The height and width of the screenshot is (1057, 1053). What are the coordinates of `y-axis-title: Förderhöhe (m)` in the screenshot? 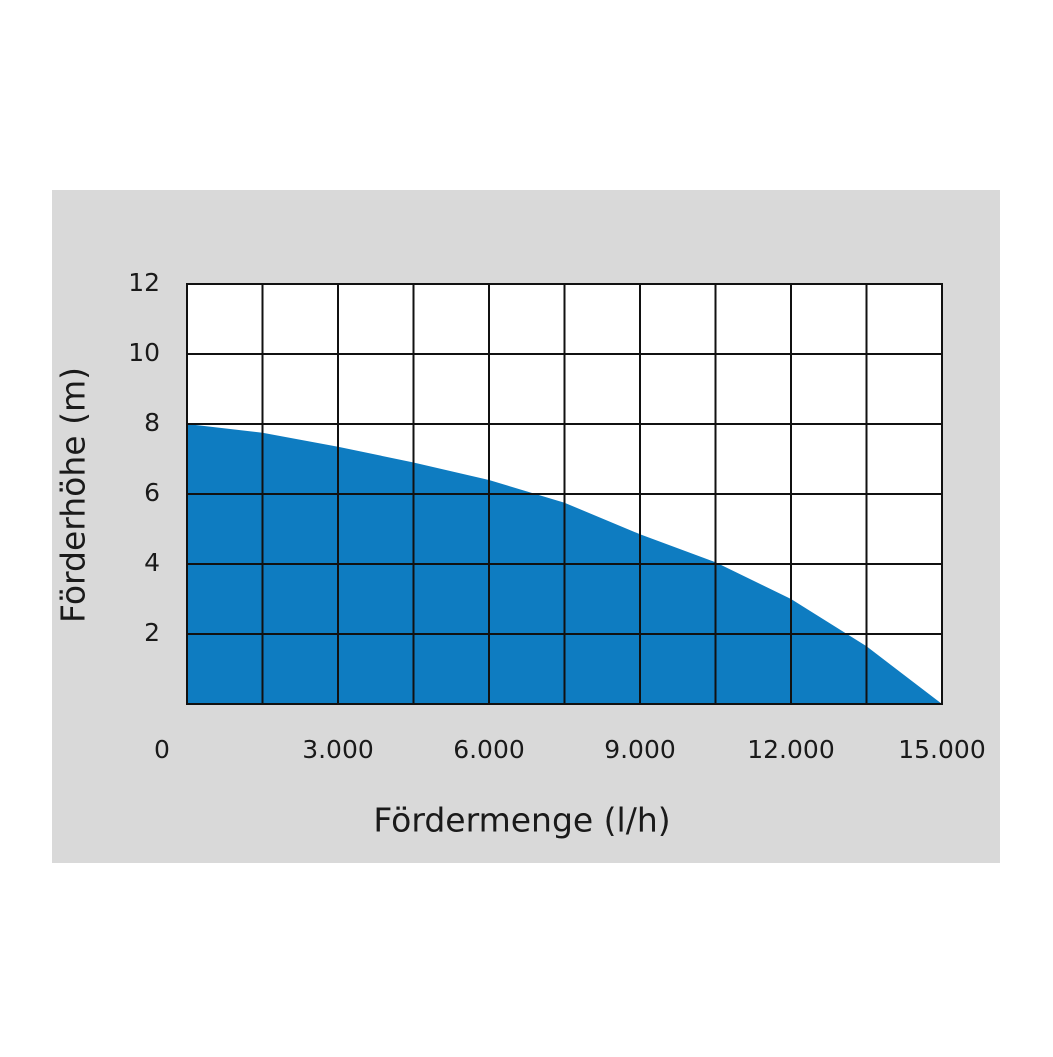 It's located at (73, 495).